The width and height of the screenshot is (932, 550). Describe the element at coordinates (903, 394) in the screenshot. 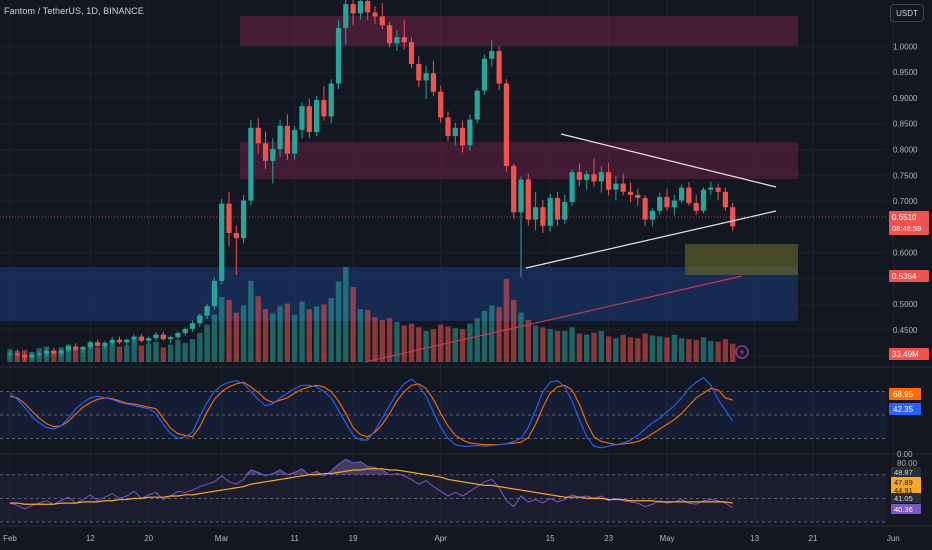

I see `stoch-d-value: 68.95` at that location.